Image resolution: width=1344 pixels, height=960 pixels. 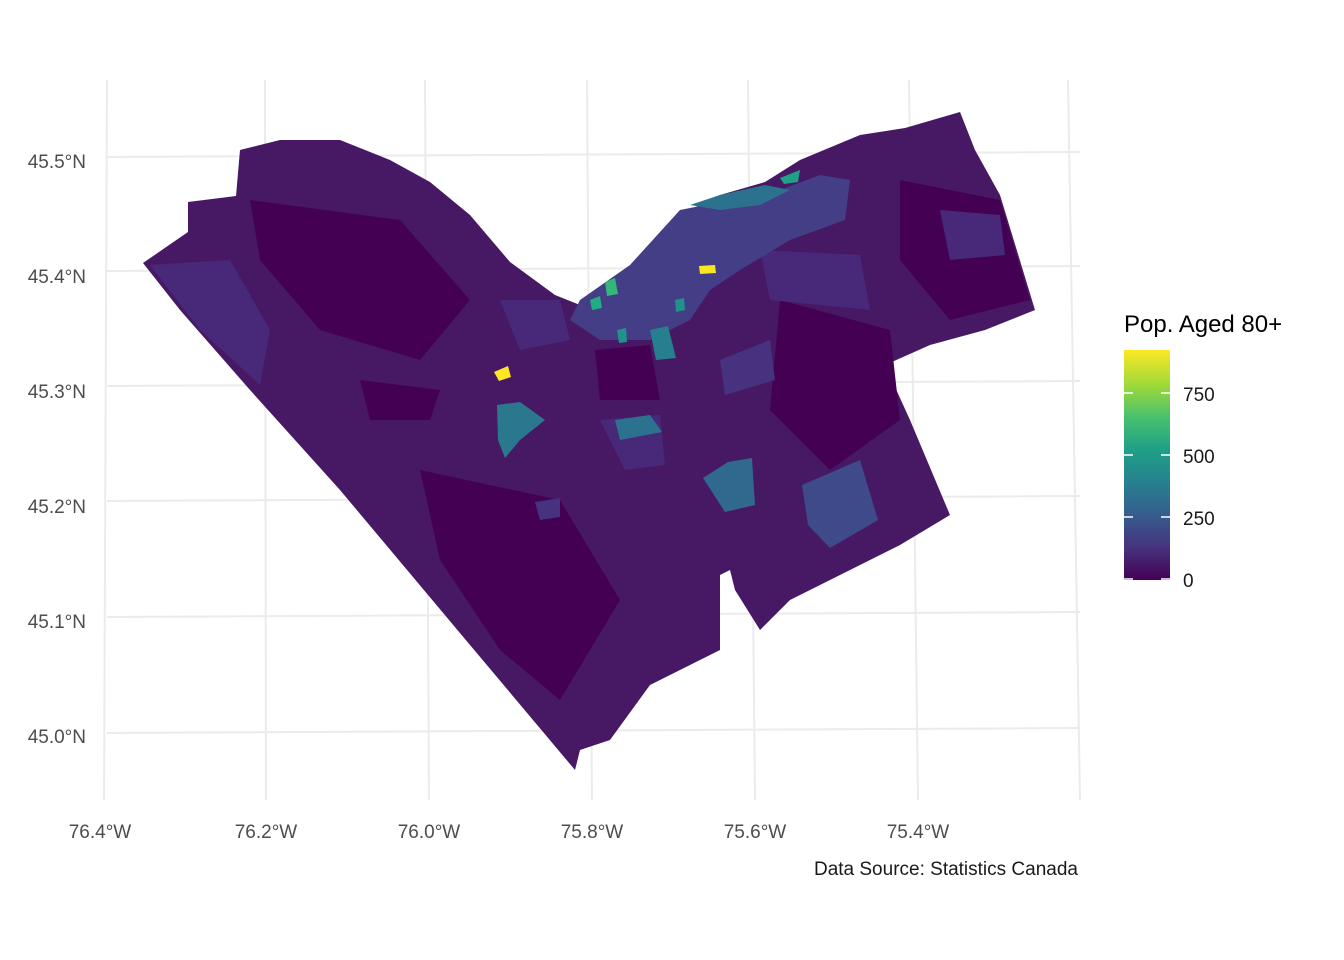 I want to click on legend-tick-label: 750, so click(x=1199, y=395).